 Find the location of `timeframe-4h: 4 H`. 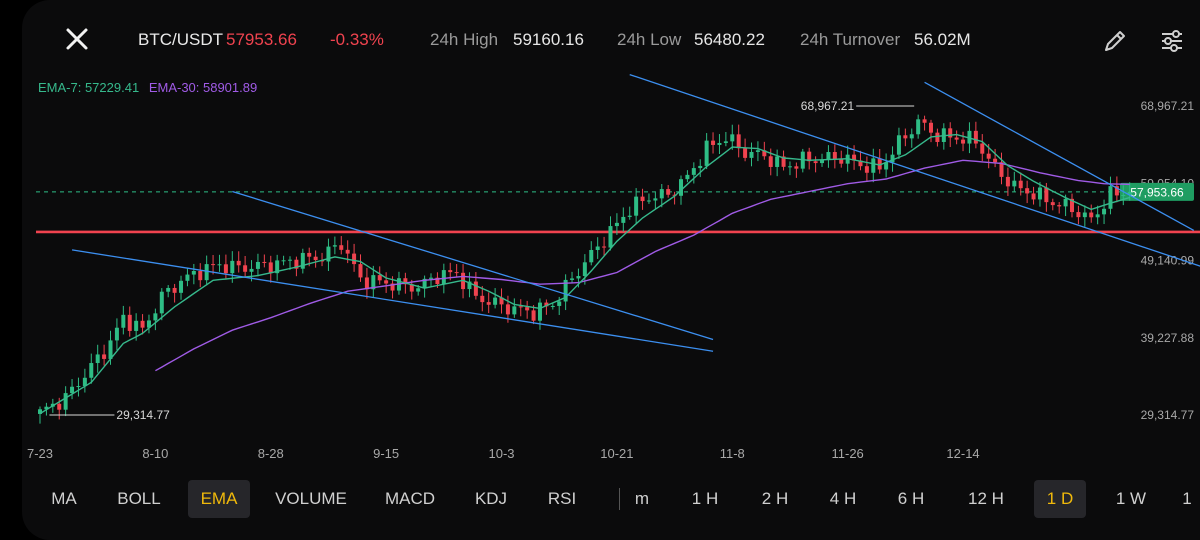

timeframe-4h: 4 H is located at coordinates (843, 498).